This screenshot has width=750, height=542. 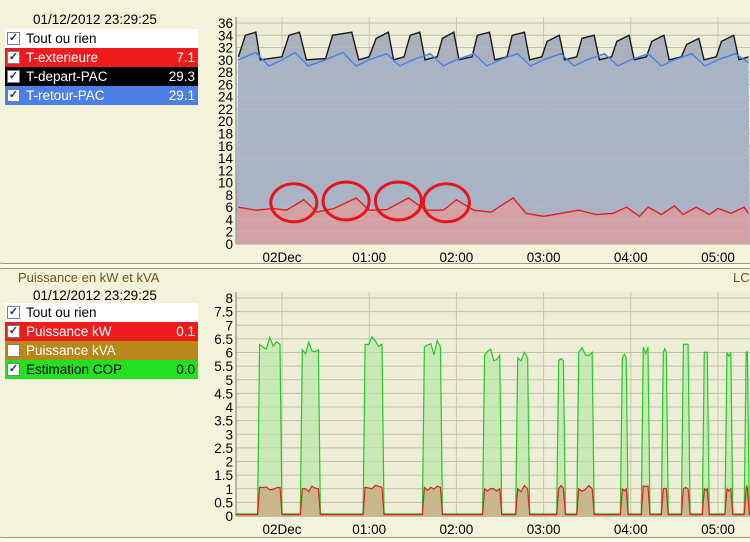 What do you see at coordinates (223, 475) in the screenshot?
I see `y-tick-label: 1.5` at bounding box center [223, 475].